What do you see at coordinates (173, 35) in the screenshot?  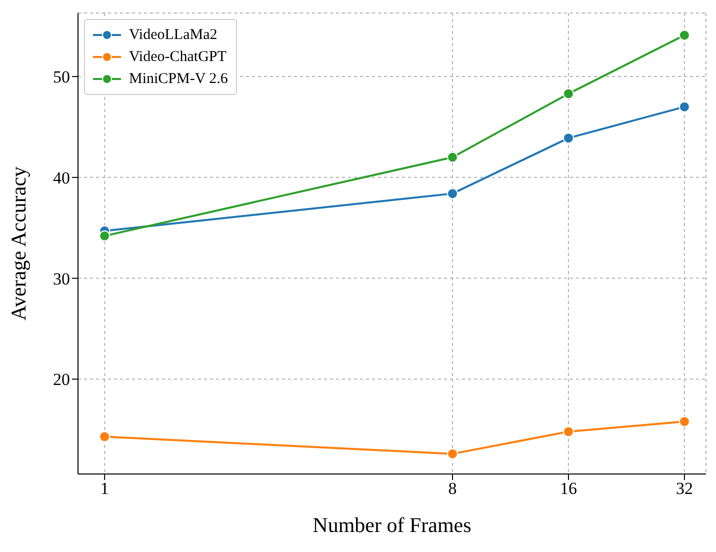 I see `legend-label: VideoLLaMa2` at bounding box center [173, 35].